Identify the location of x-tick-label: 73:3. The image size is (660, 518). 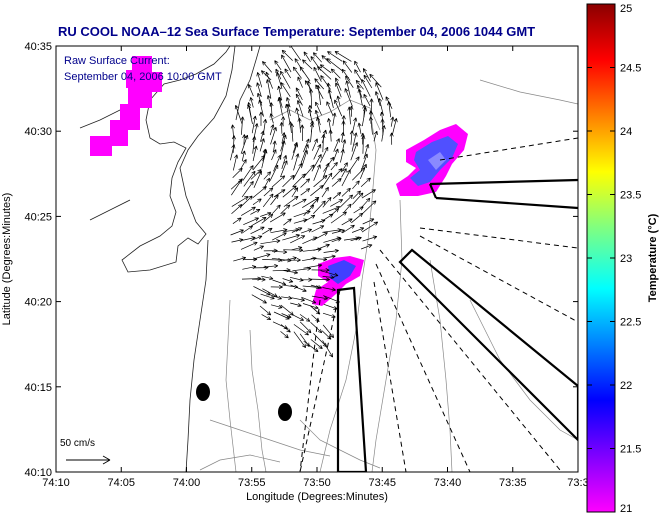
(577, 483).